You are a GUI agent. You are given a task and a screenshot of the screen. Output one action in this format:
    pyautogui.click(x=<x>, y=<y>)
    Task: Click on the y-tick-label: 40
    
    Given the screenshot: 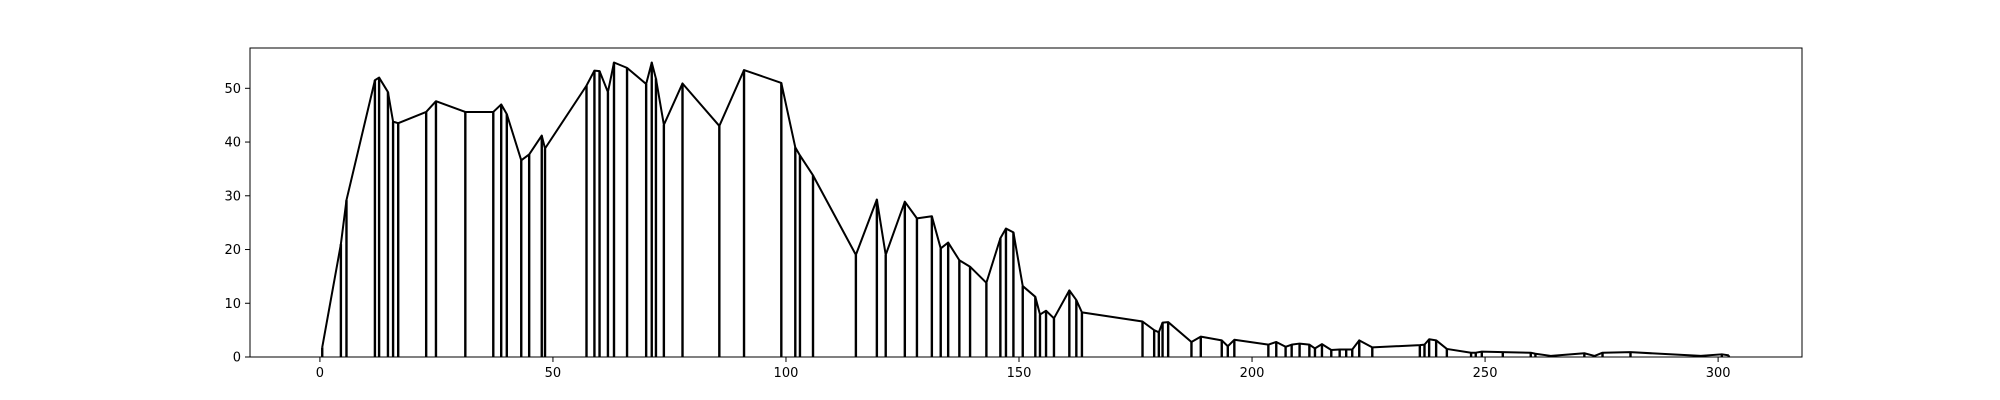 What is the action you would take?
    pyautogui.click(x=232, y=143)
    